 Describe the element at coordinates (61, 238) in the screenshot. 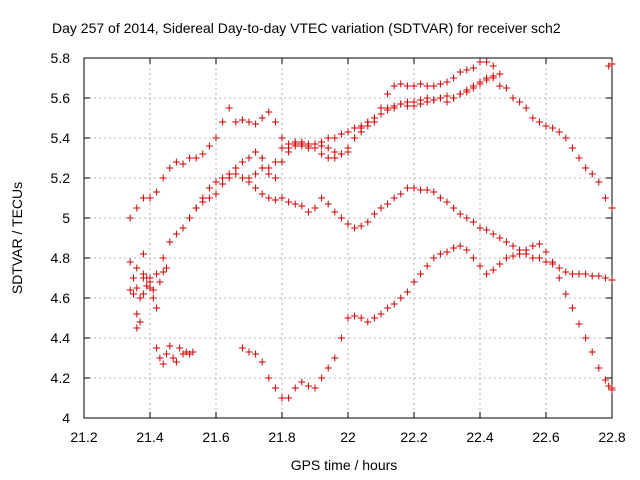

I see `y-axis-tick-labels: 4 4.2 4.4 4.6 4.8 5 5.2 5.4 5.6 5.8` at that location.